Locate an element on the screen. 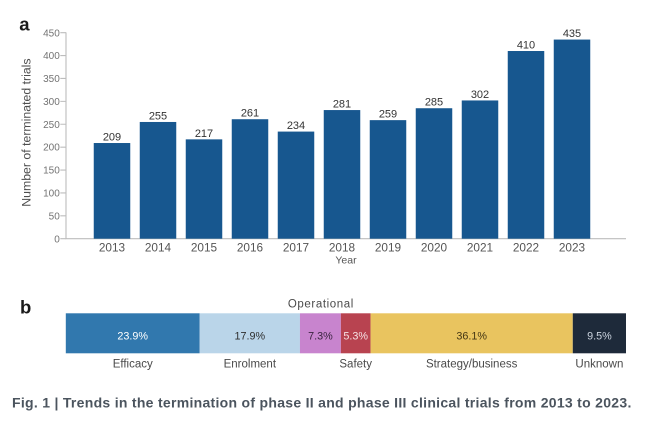 The width and height of the screenshot is (650, 425). svg-text: 2015 is located at coordinates (204, 247).